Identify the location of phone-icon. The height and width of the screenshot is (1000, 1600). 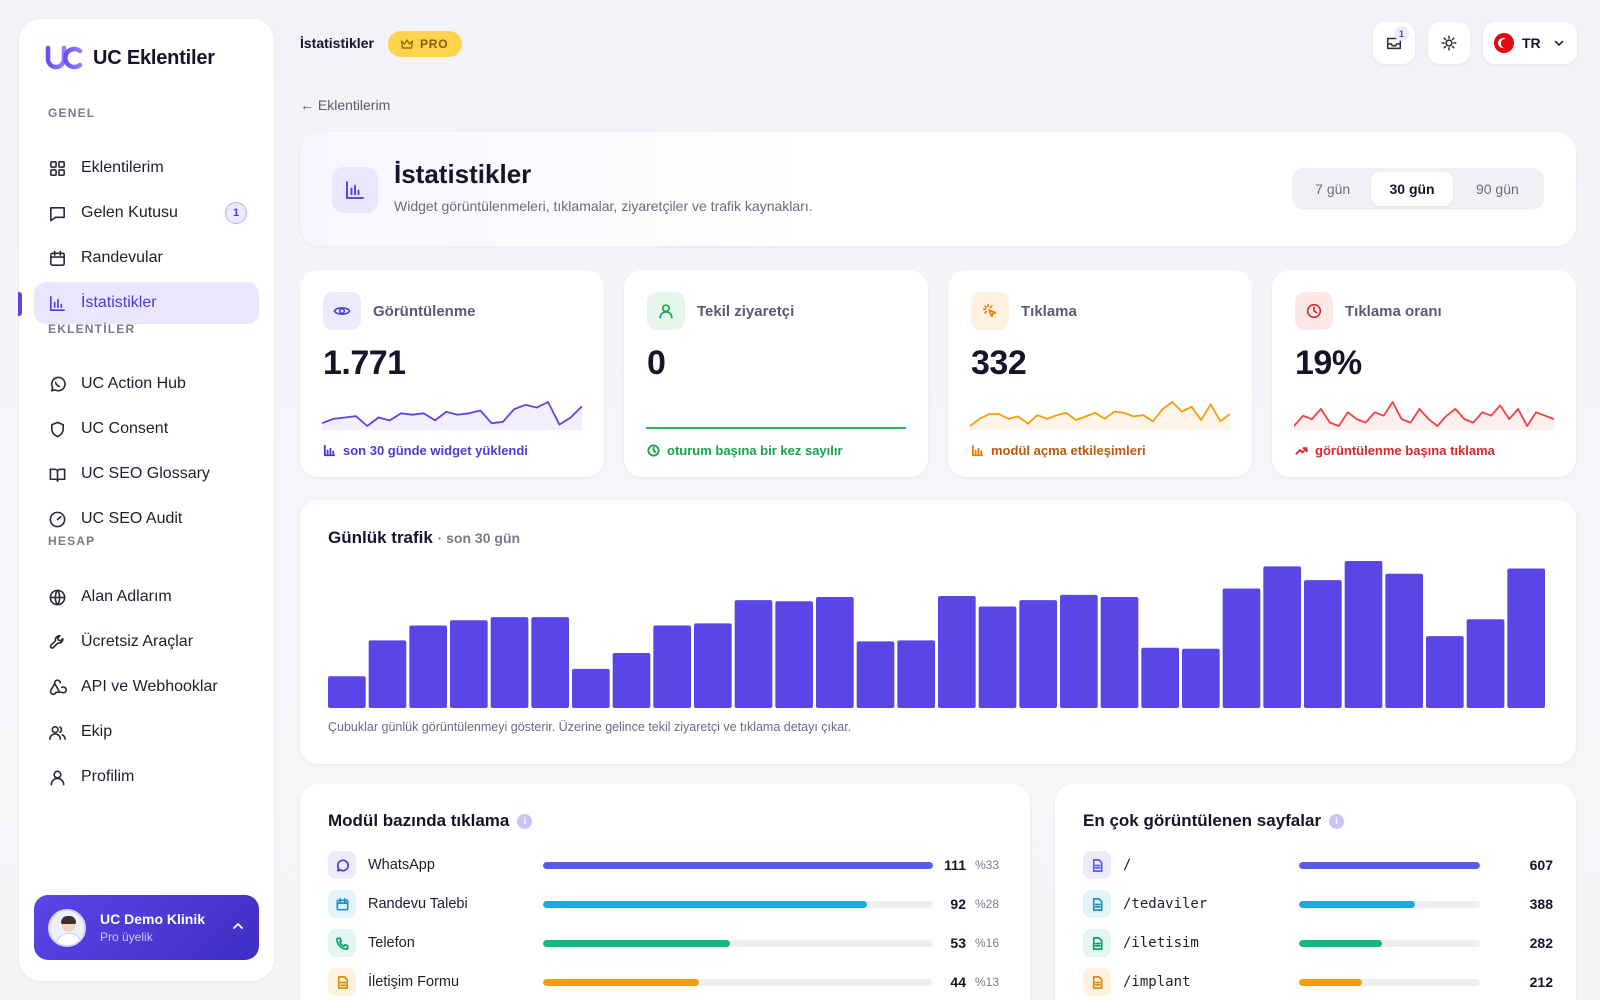
(341, 943).